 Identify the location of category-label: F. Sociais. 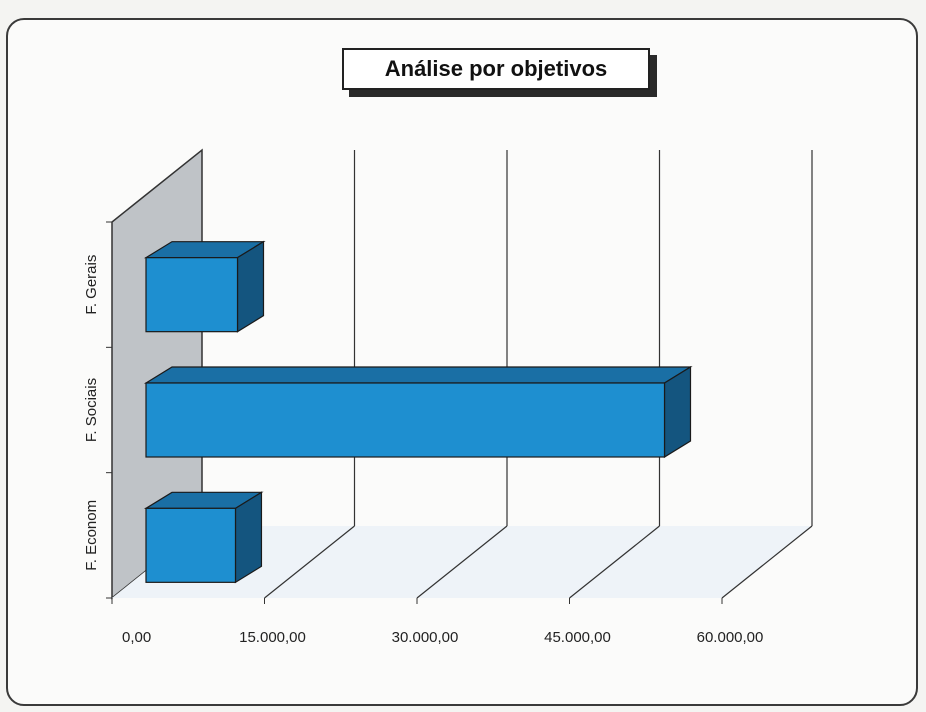
(91, 410).